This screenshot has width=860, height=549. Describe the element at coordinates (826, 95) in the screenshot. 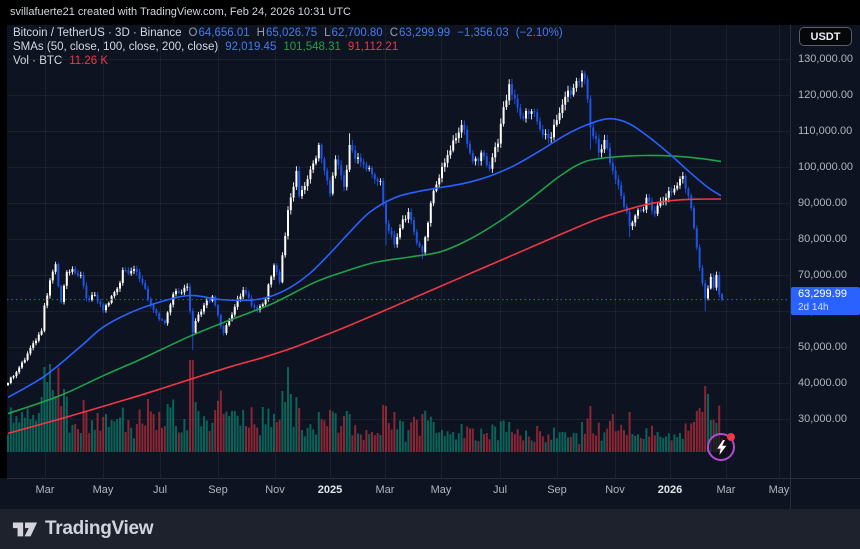

I see `price-tick: 120,000.00` at that location.